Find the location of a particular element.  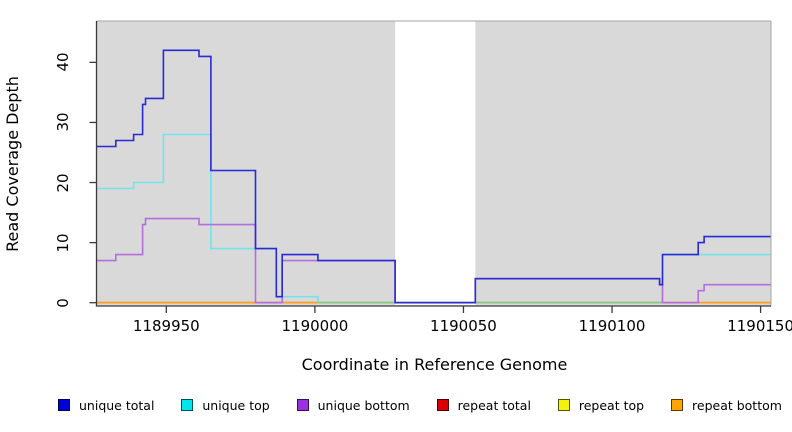

legend-item-unique-top: unique top is located at coordinates (225, 405).